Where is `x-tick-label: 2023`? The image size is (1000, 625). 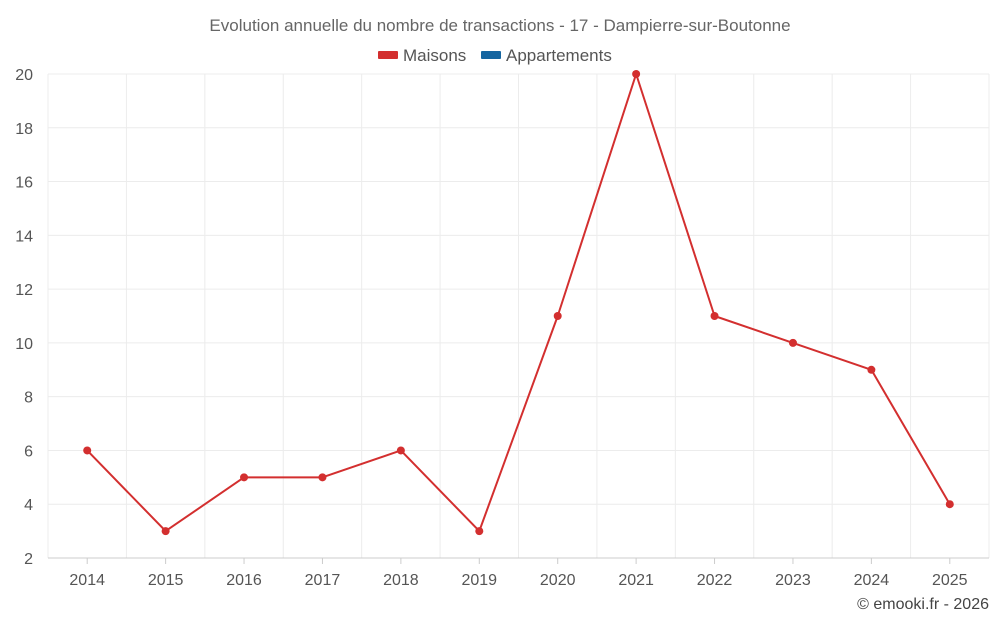
x-tick-label: 2023 is located at coordinates (793, 580).